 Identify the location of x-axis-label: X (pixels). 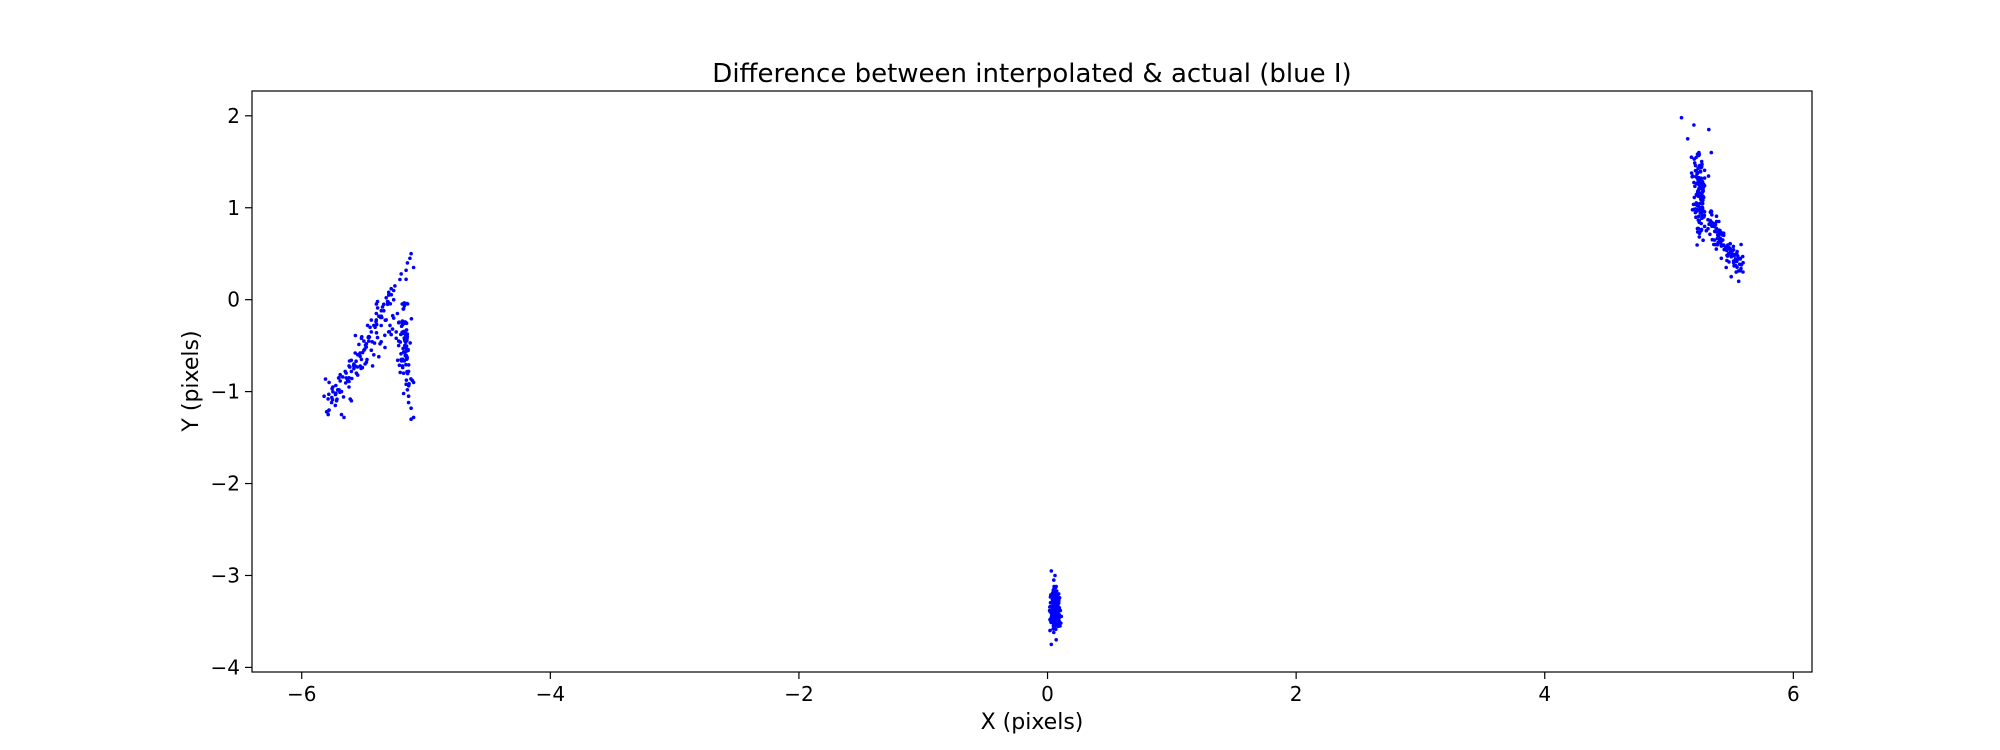
(1032, 722).